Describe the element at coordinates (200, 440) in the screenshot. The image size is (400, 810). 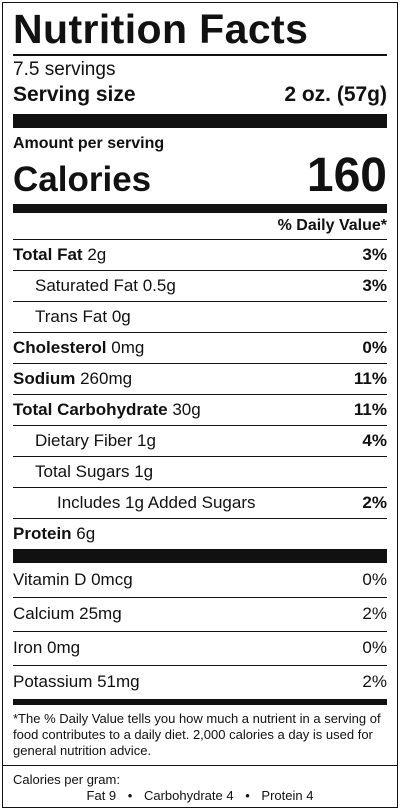
I see `nutrient-row-dietary-fiber: Dietary Fiber 1g 4%` at that location.